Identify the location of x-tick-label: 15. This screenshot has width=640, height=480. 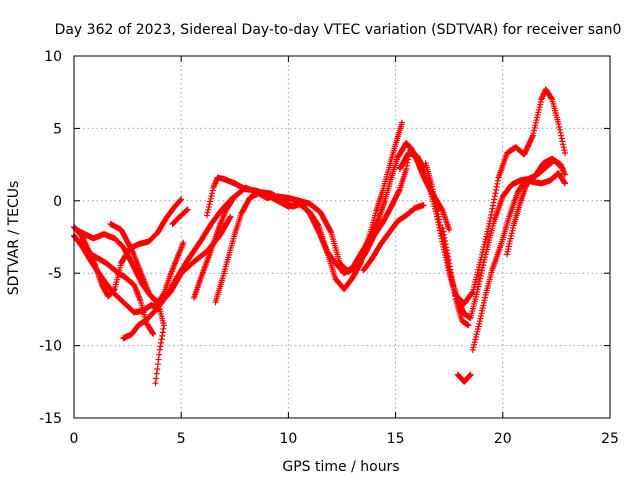
(396, 439).